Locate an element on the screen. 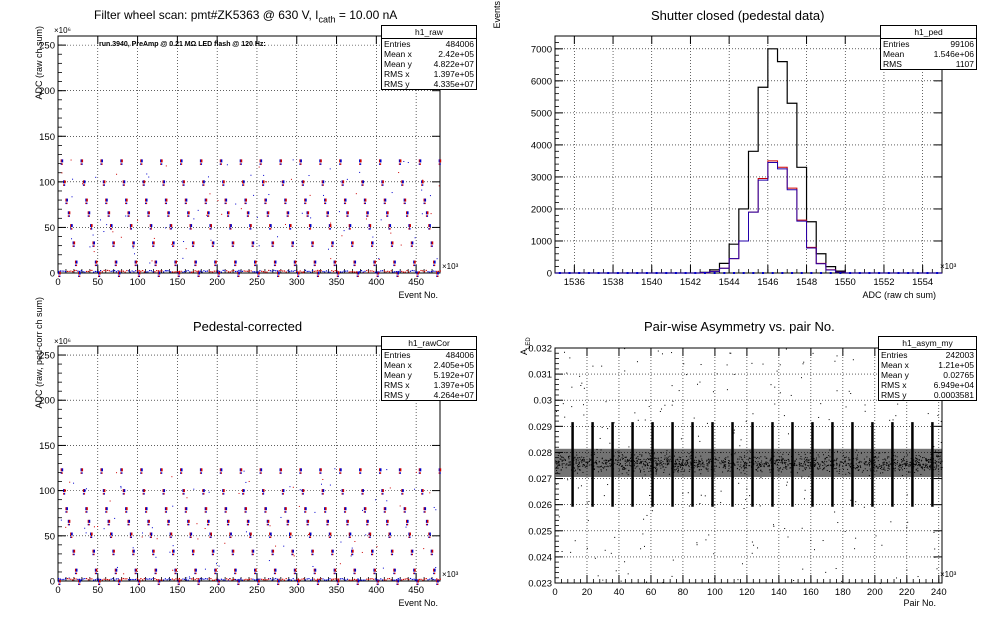 This screenshot has height=622, width=996. stats-row: RMS x 1.397e+05 is located at coordinates (429, 74).